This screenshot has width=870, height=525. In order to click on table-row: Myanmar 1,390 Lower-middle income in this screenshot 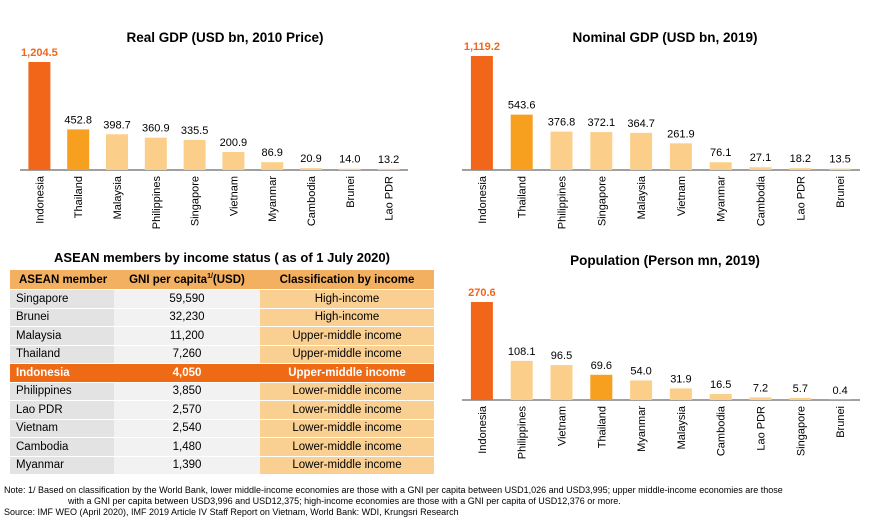, I will do `click(222, 465)`.